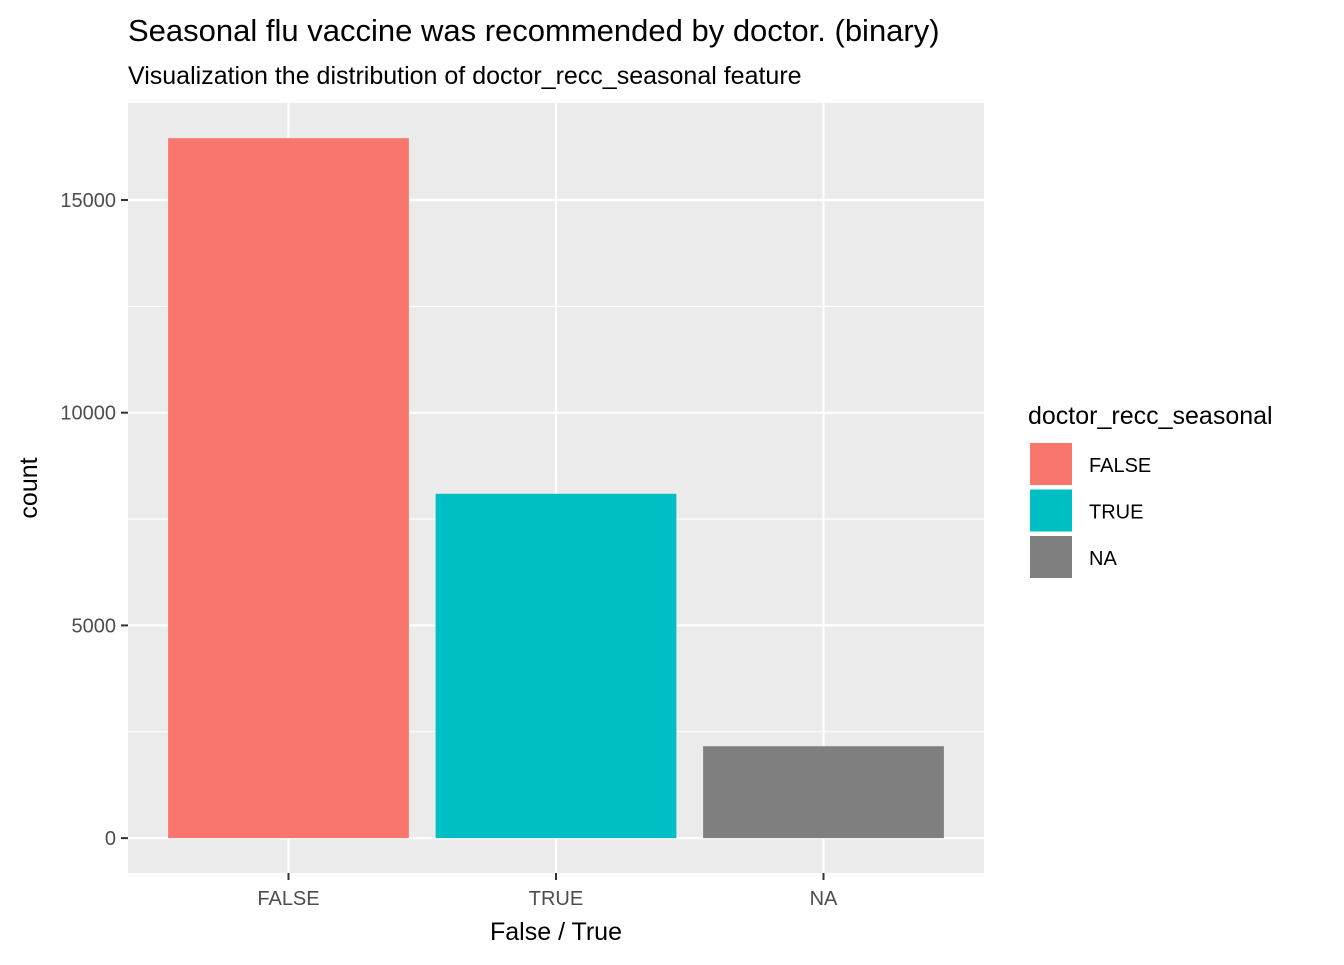 The width and height of the screenshot is (1344, 965). Describe the element at coordinates (94, 626) in the screenshot. I see `y-tick-label: 5000` at that location.